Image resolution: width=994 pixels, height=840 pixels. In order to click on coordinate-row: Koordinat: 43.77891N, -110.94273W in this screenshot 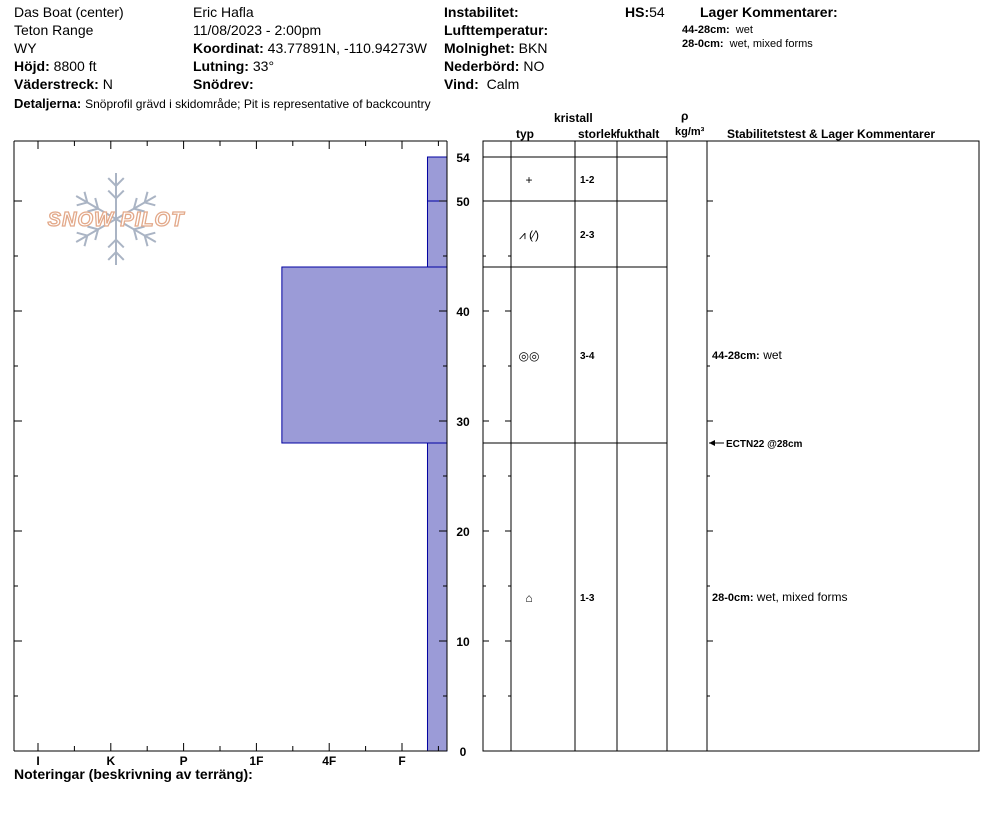, I will do `click(310, 48)`.